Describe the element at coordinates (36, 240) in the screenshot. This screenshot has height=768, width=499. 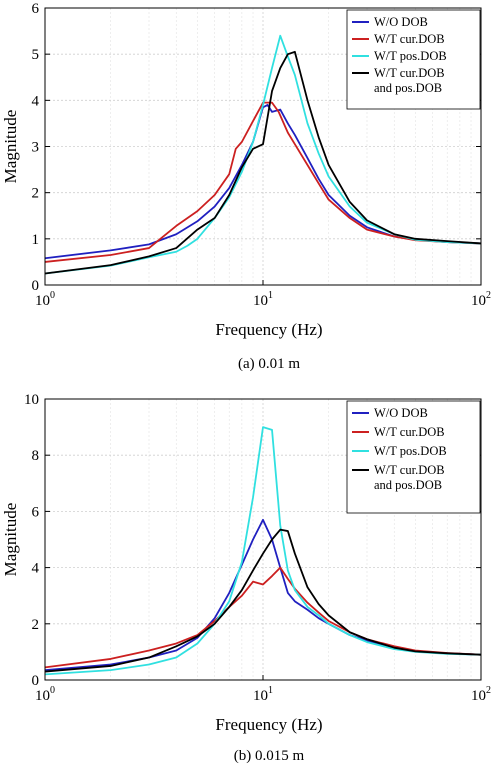
I see `y-tick-label: 1` at that location.